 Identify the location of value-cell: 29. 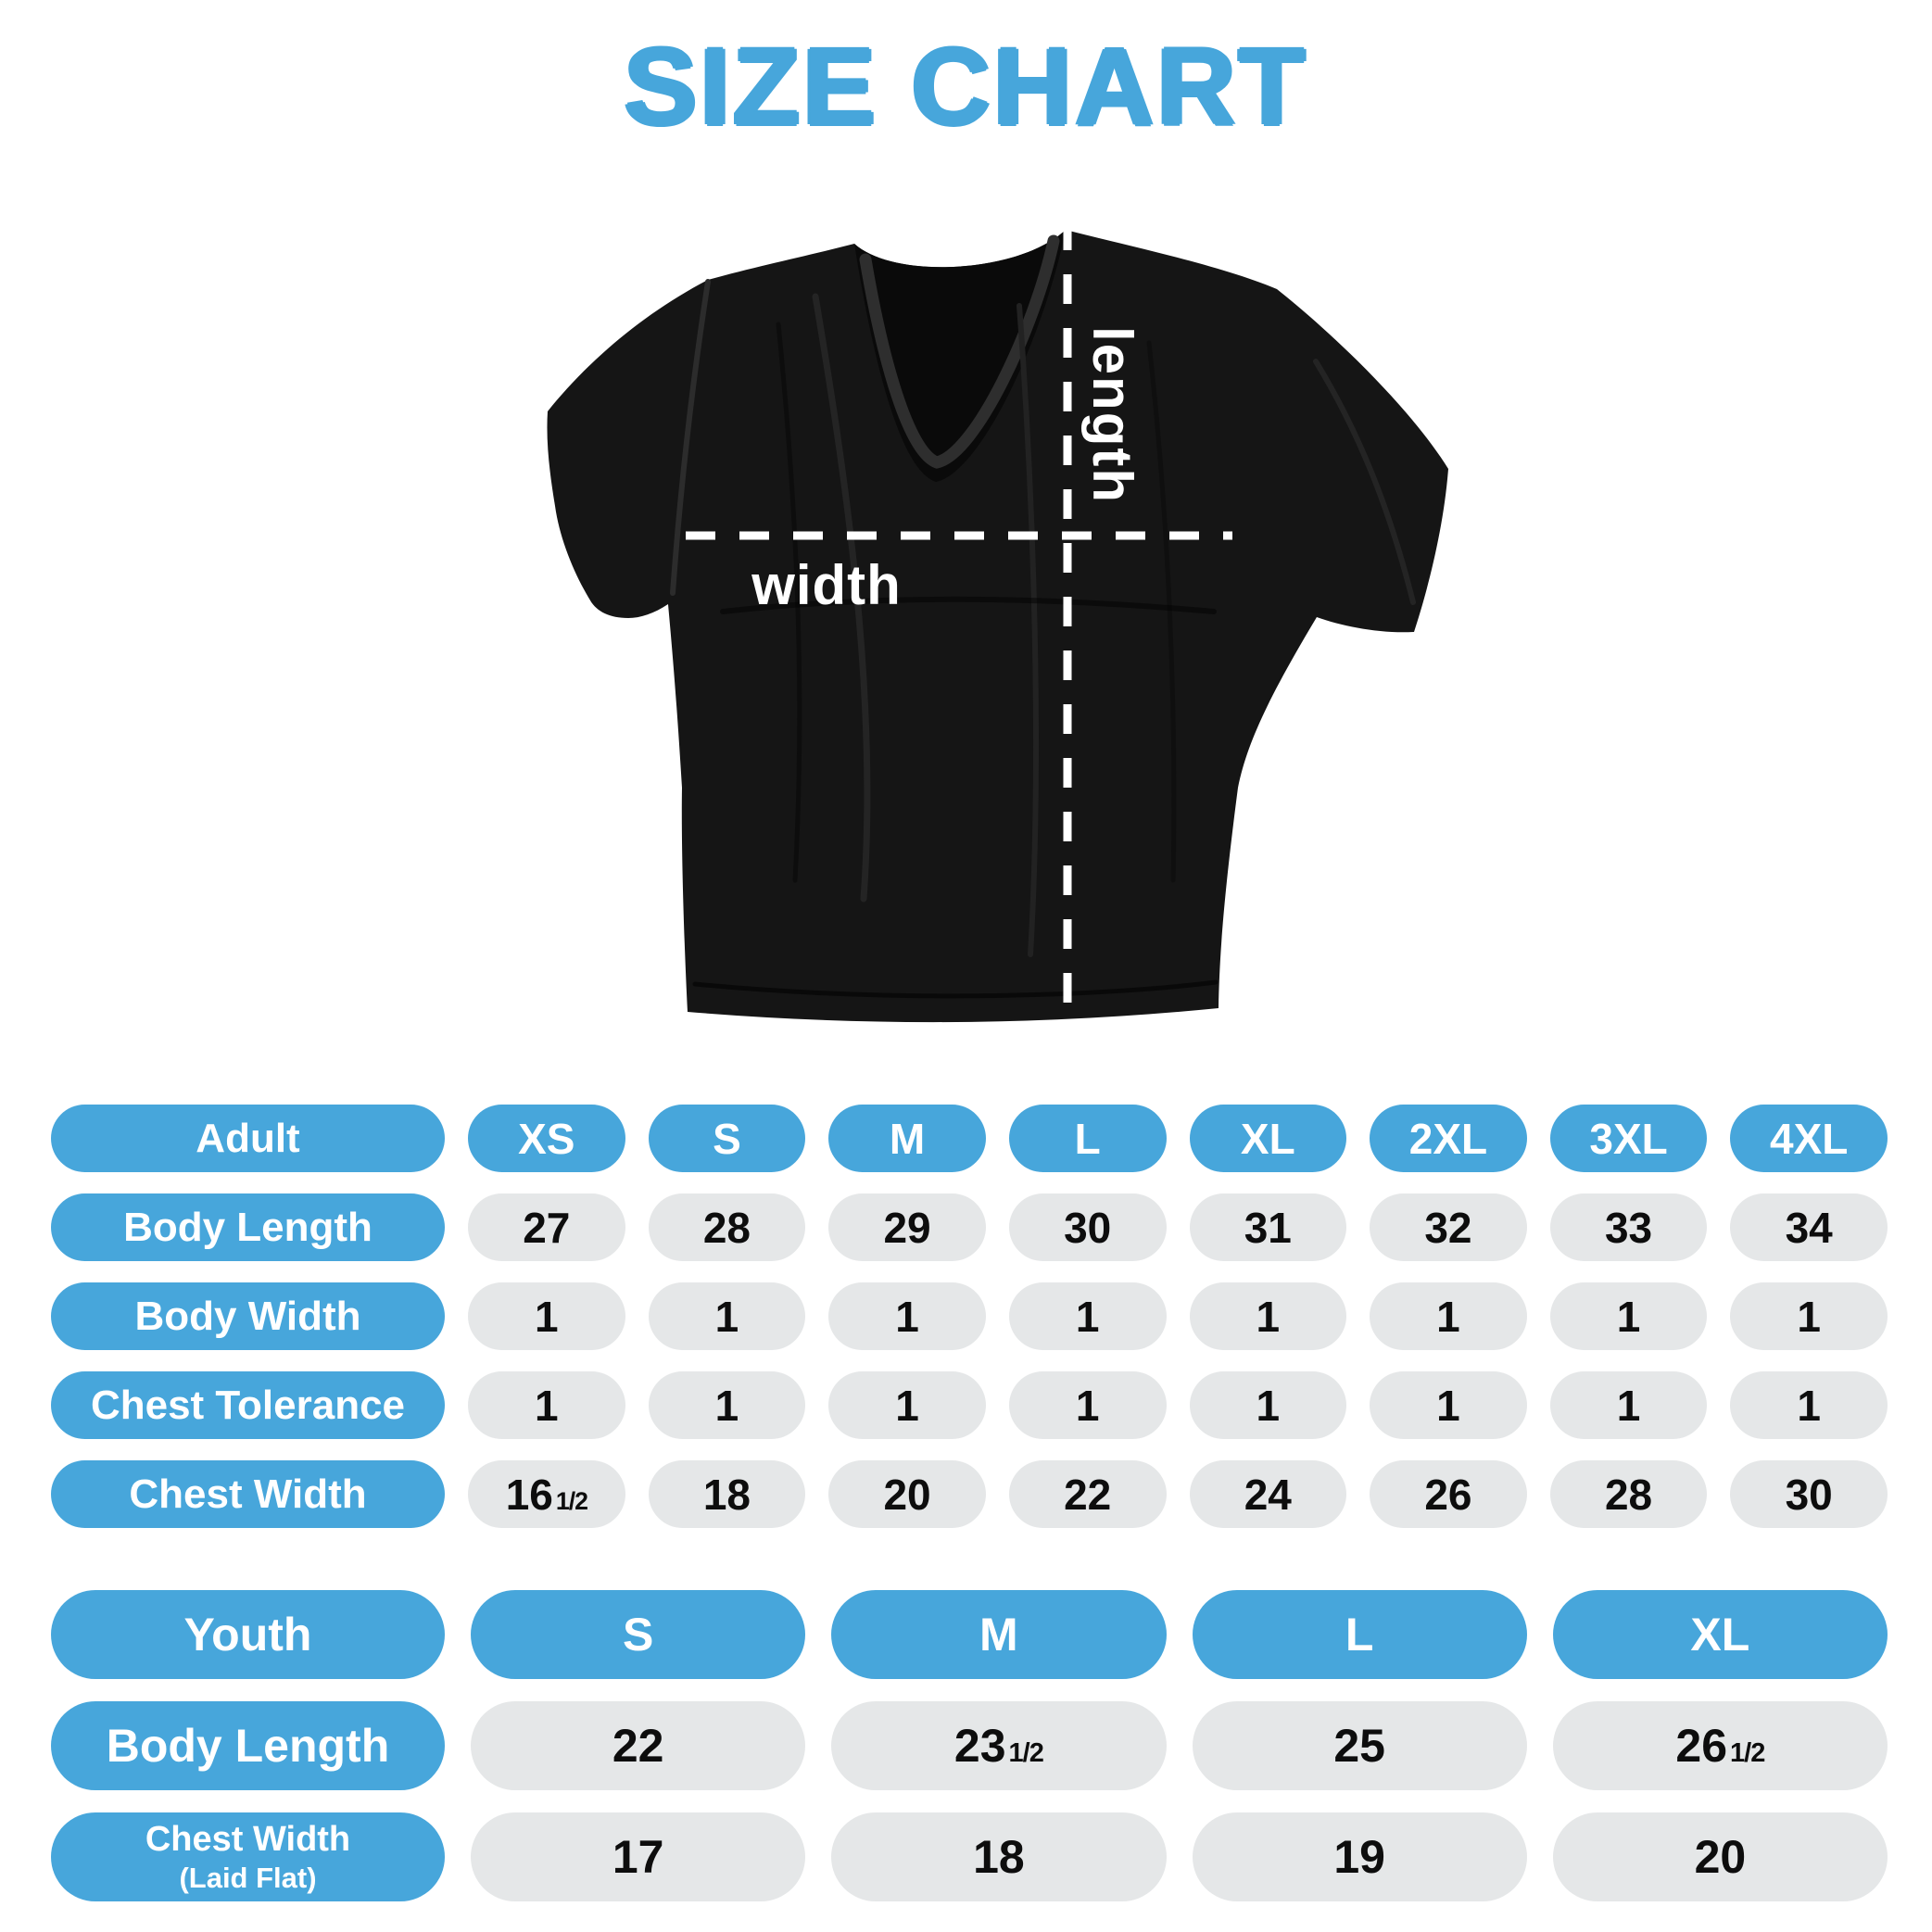
(907, 1227).